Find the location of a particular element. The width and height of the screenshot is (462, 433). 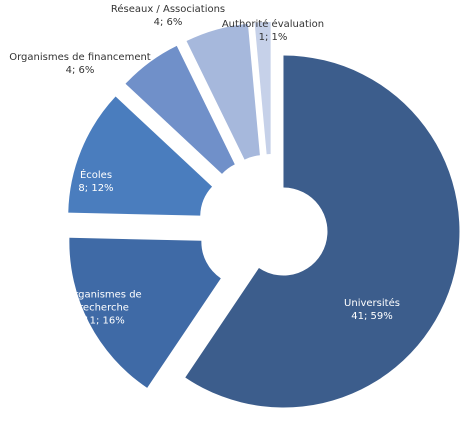

slice-label: Organismes de financement 4; 6% is located at coordinates (82, 64).